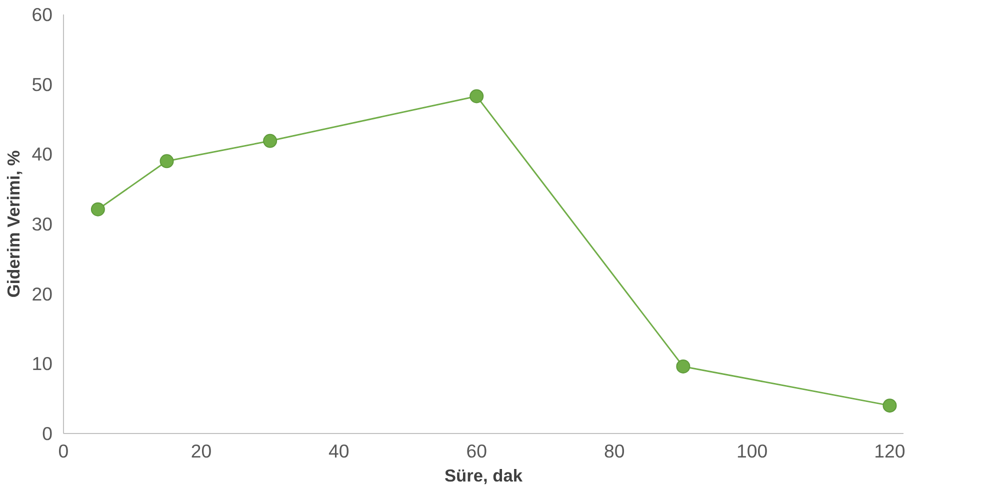 The image size is (997, 497). I want to click on y-tick-label: 20, so click(42, 293).